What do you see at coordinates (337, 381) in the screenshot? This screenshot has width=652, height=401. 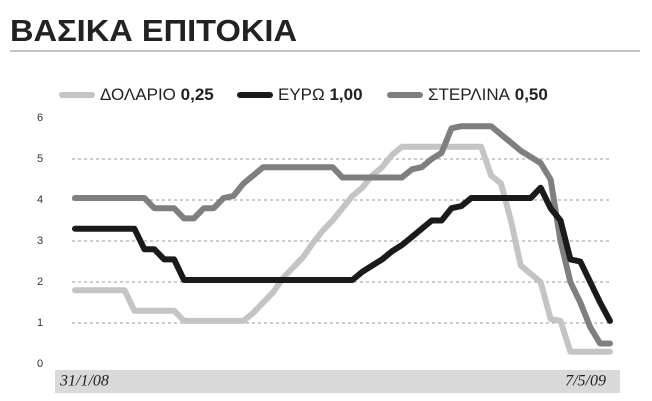 I see `x-axis-band` at bounding box center [337, 381].